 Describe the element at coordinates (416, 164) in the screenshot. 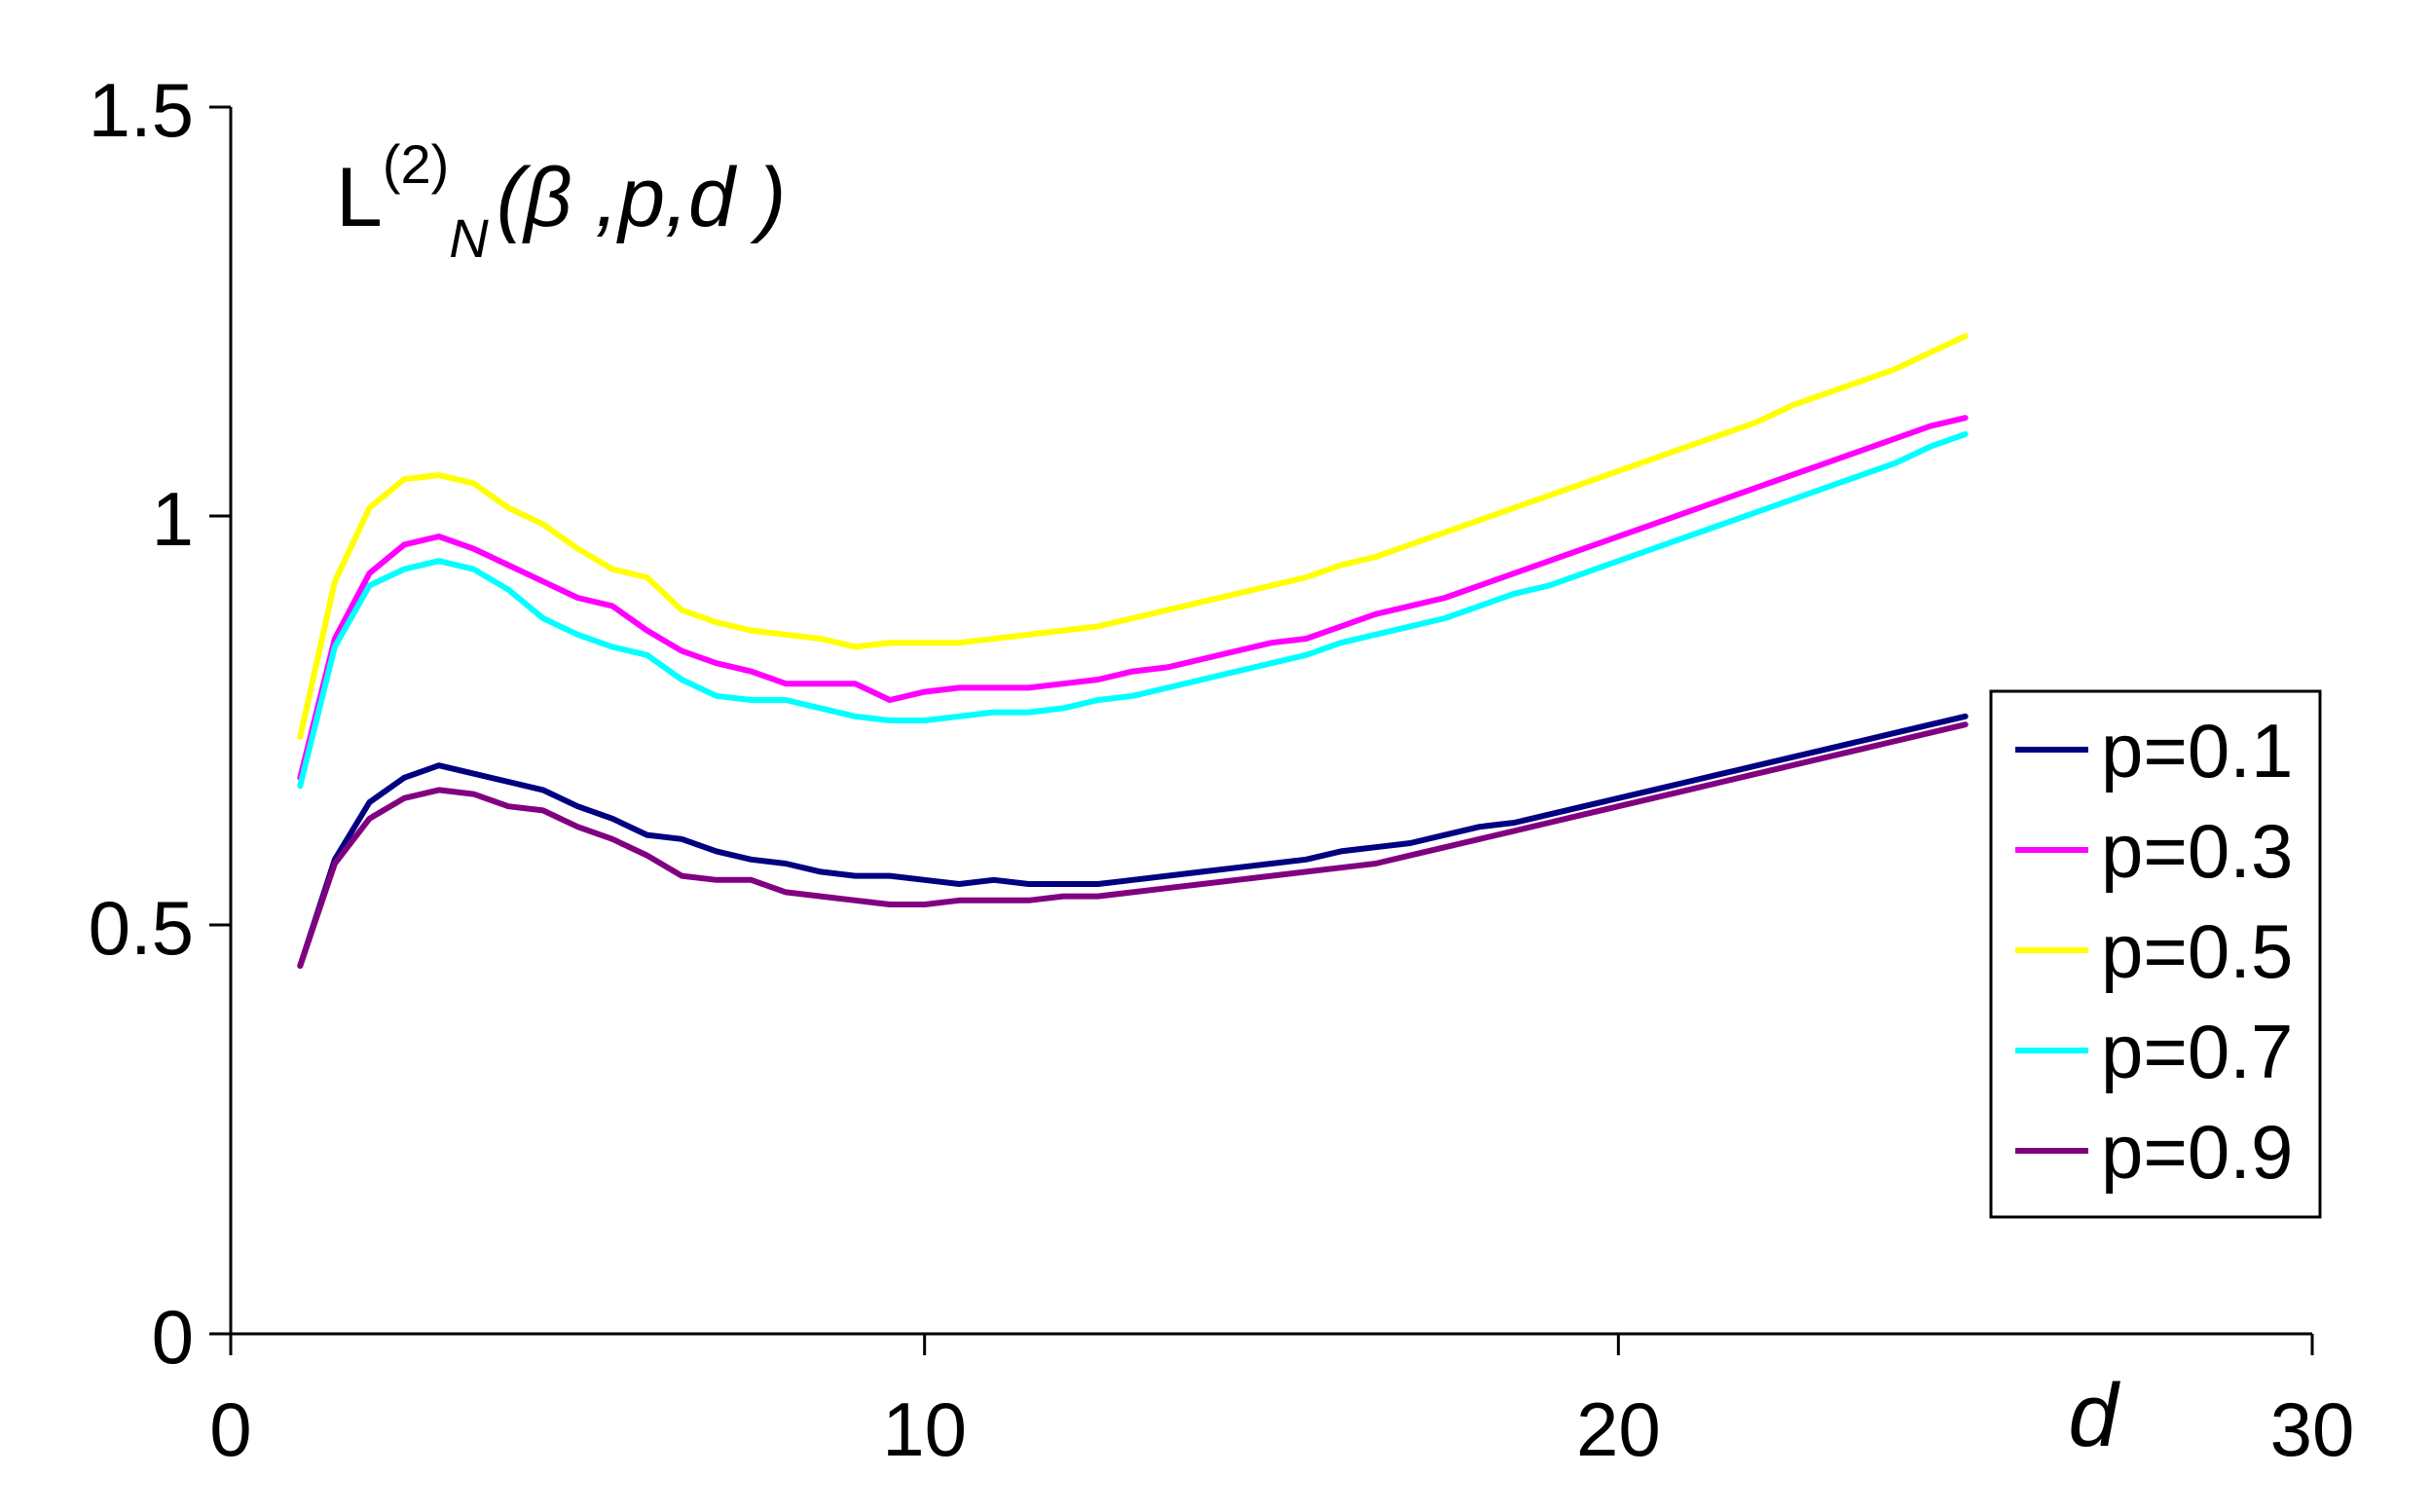

I see `title-sup: (2)` at that location.